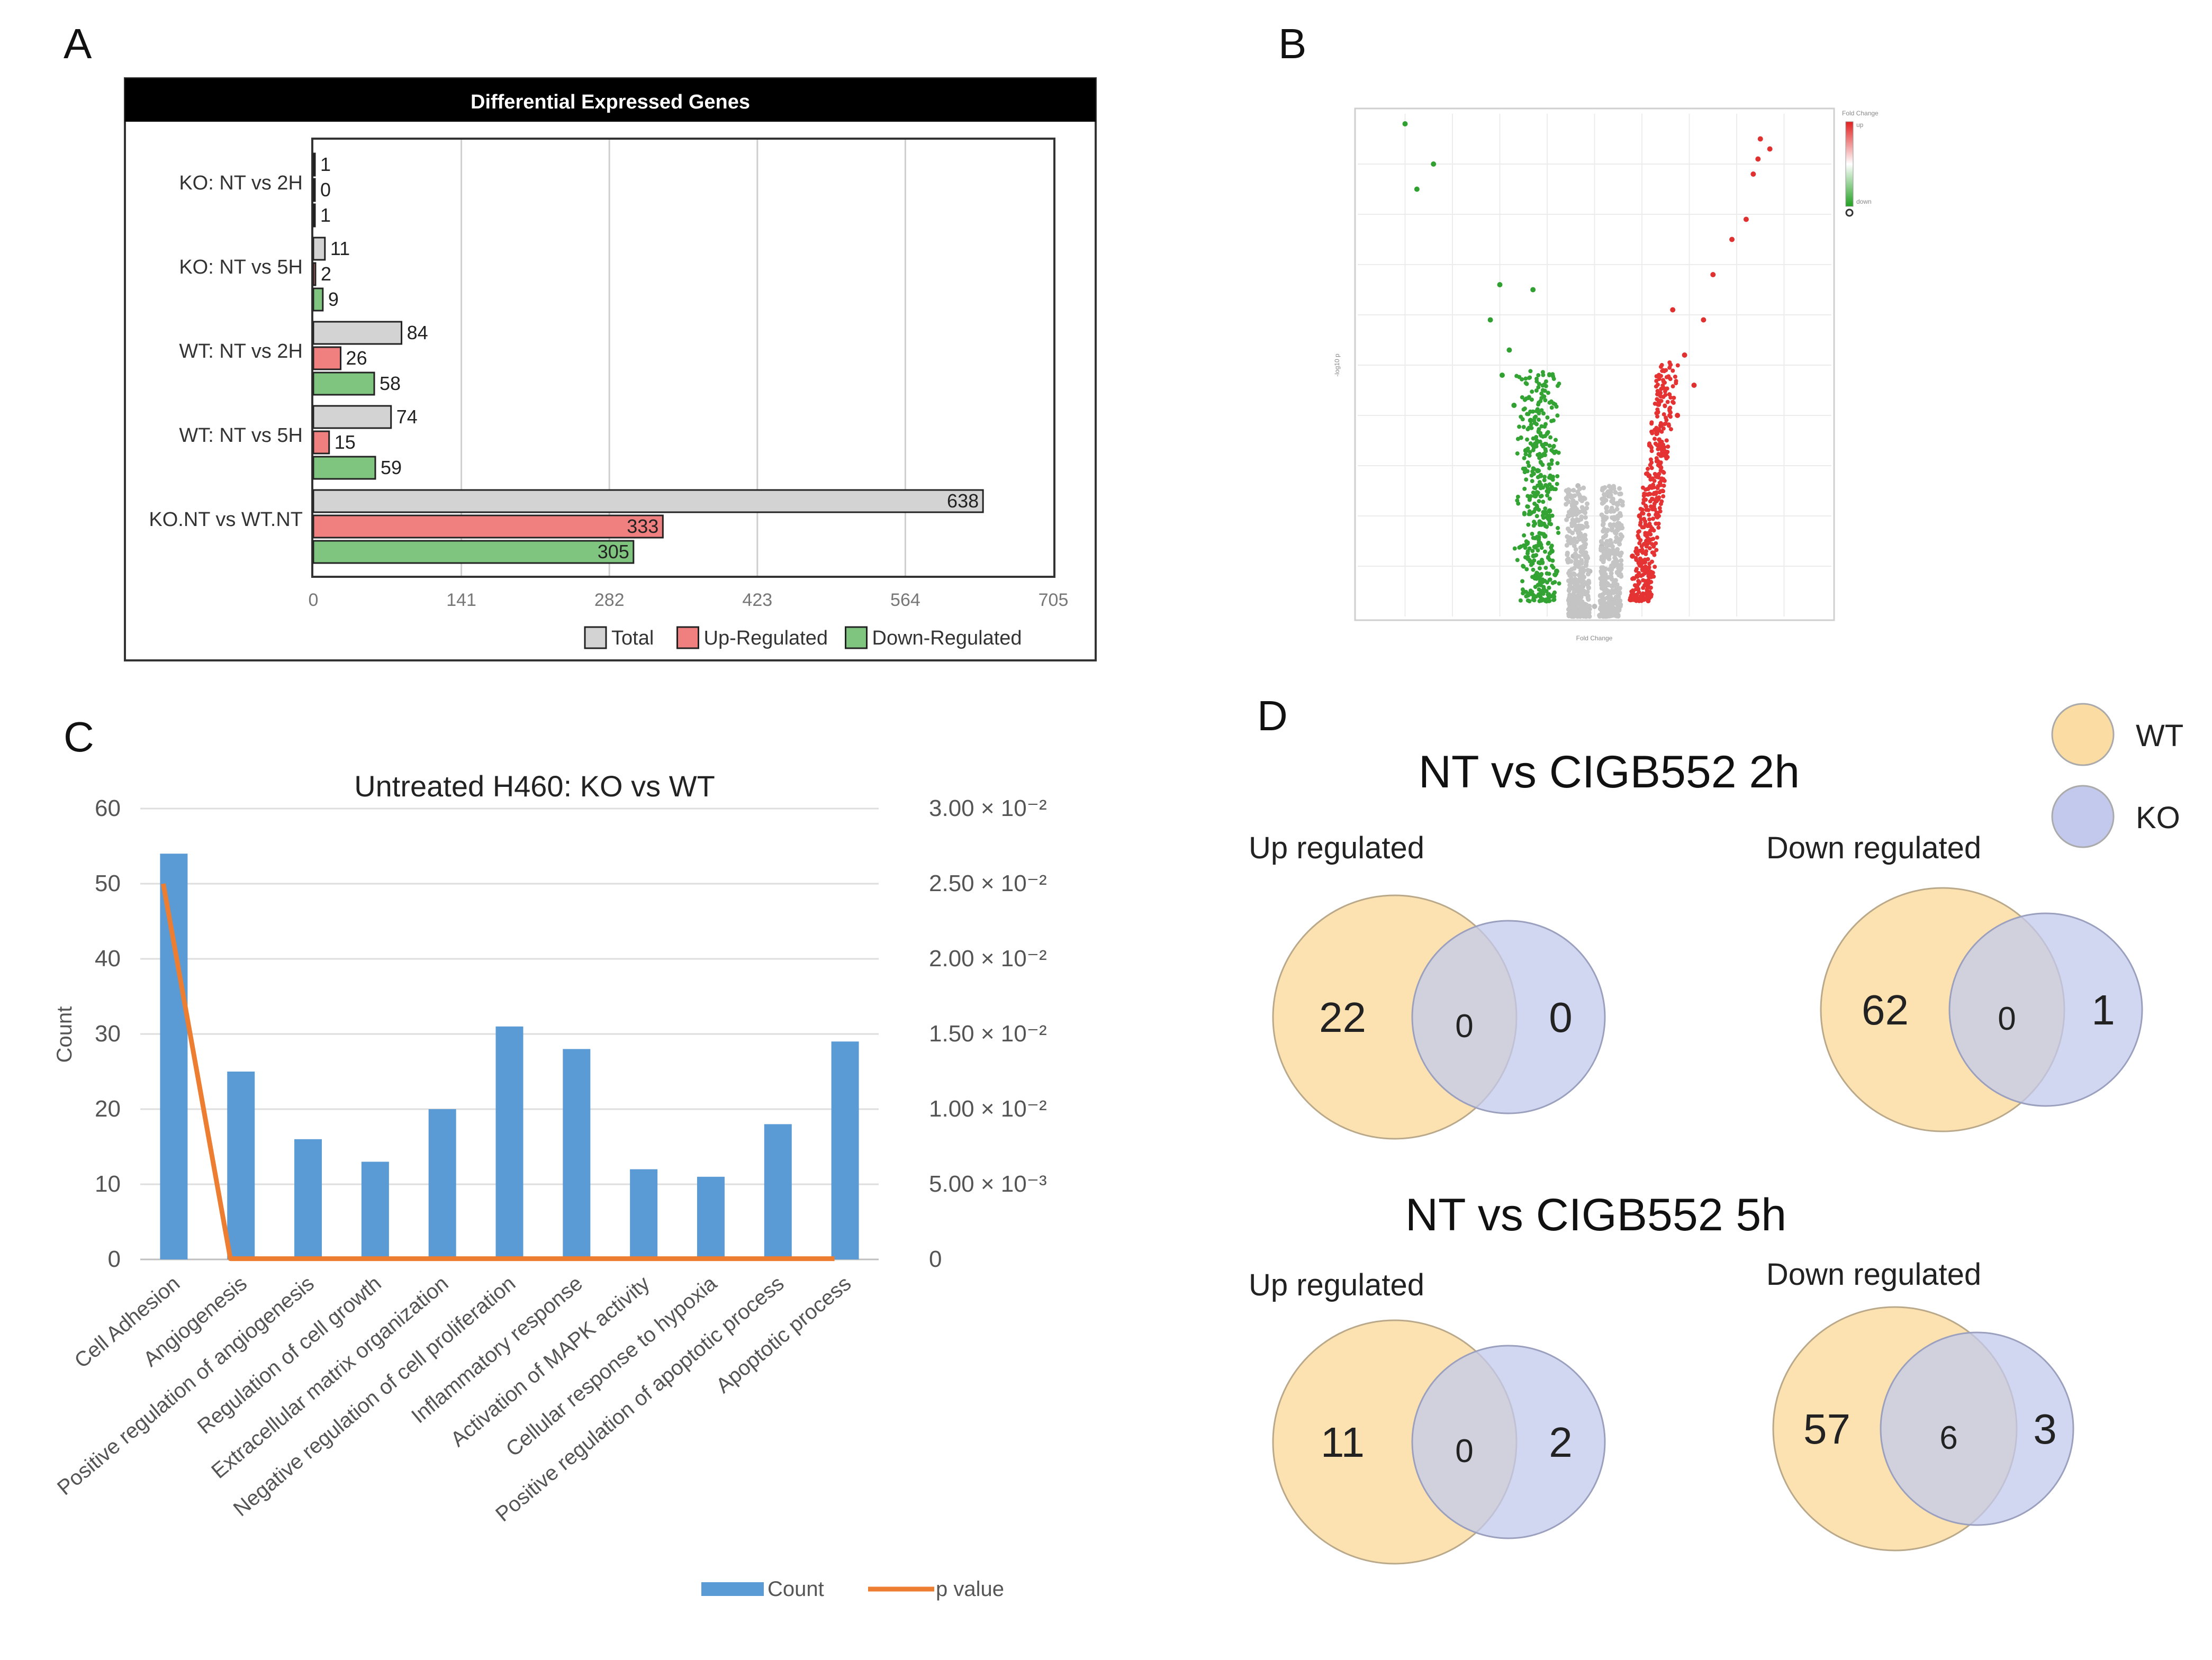  I want to click on panel-a-bar-down-regulated, so click(343, 383).